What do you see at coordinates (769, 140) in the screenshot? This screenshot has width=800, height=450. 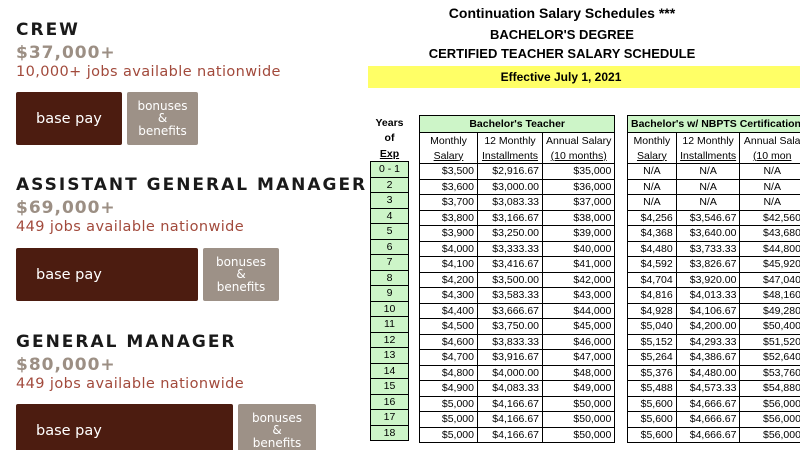 I see `column-header: Annual Sala` at bounding box center [769, 140].